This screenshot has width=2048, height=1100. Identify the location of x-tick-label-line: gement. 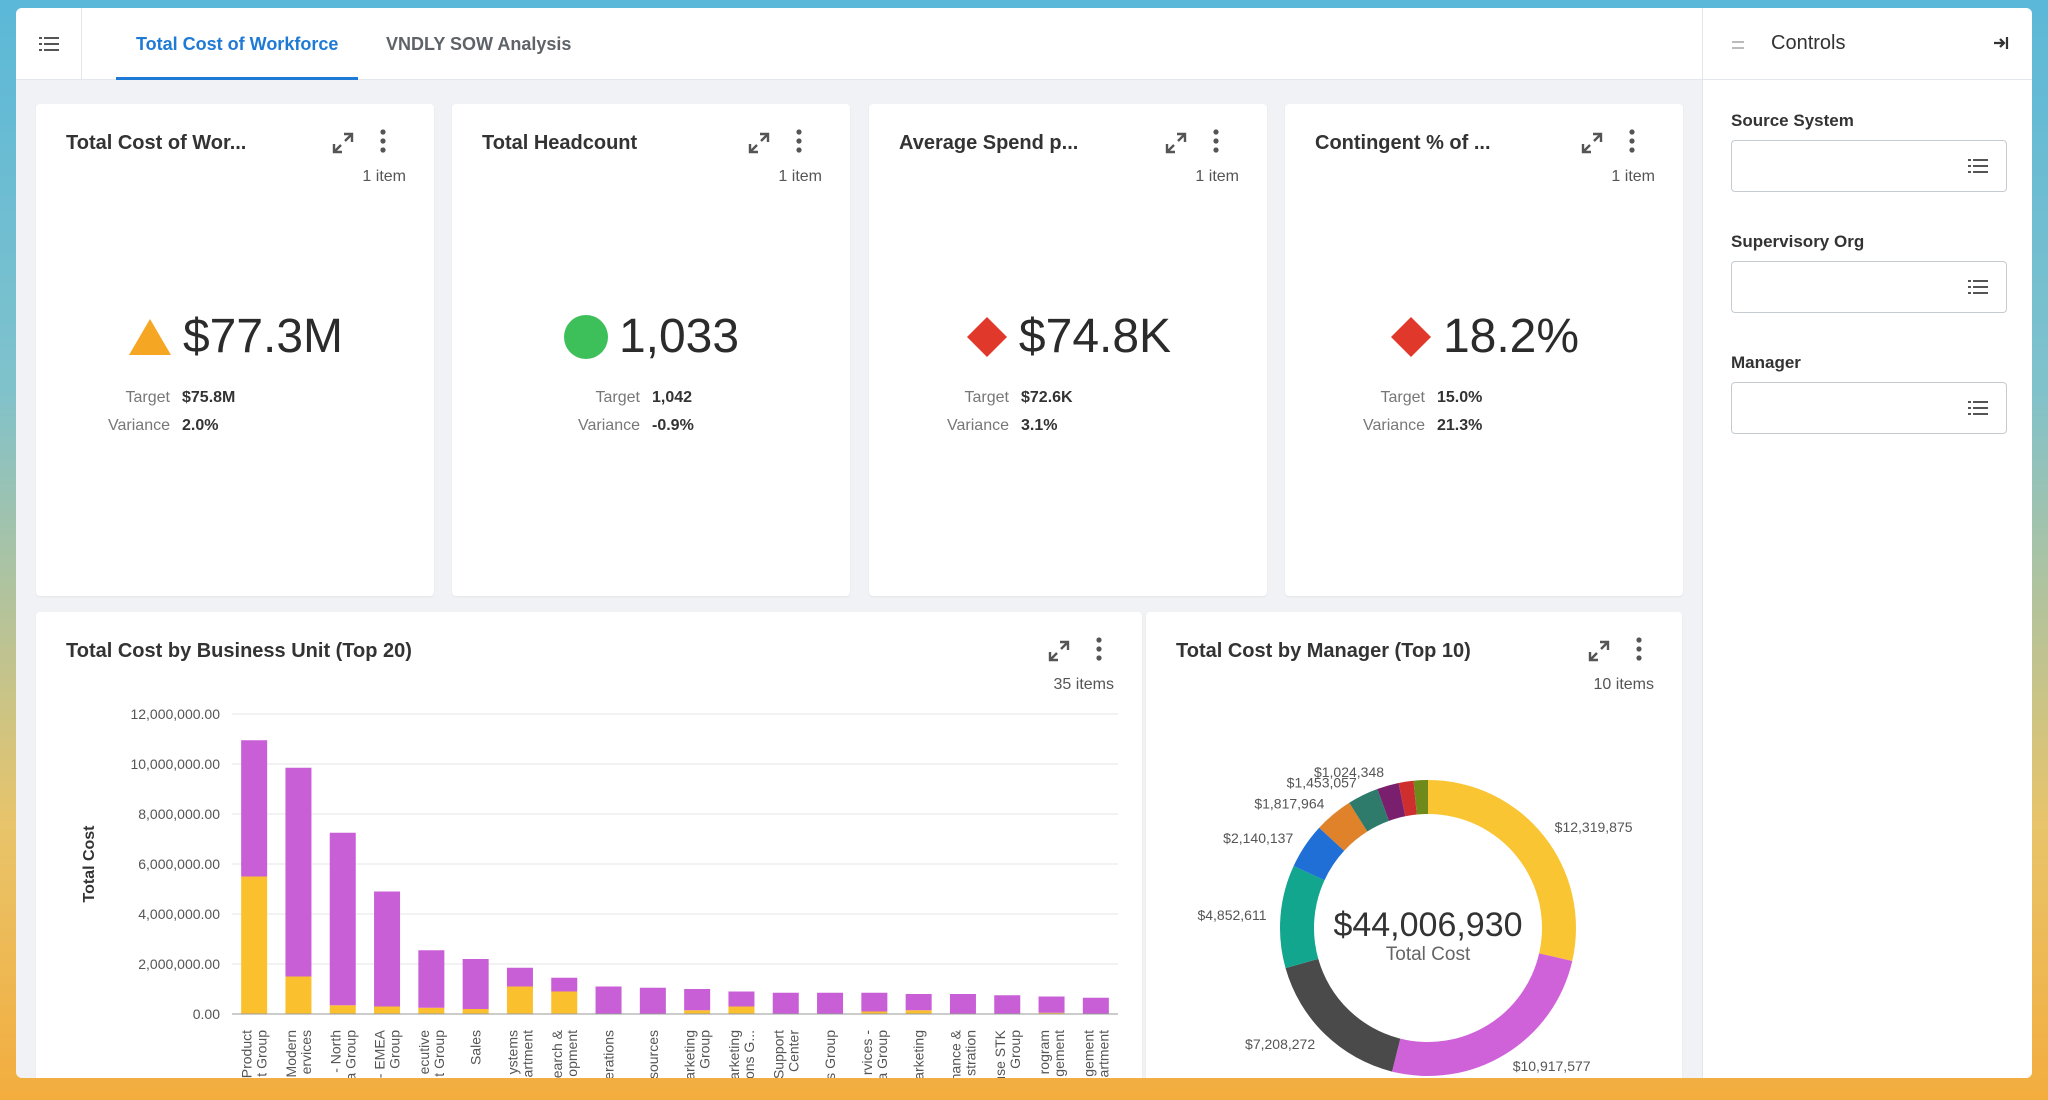
(1059, 1053).